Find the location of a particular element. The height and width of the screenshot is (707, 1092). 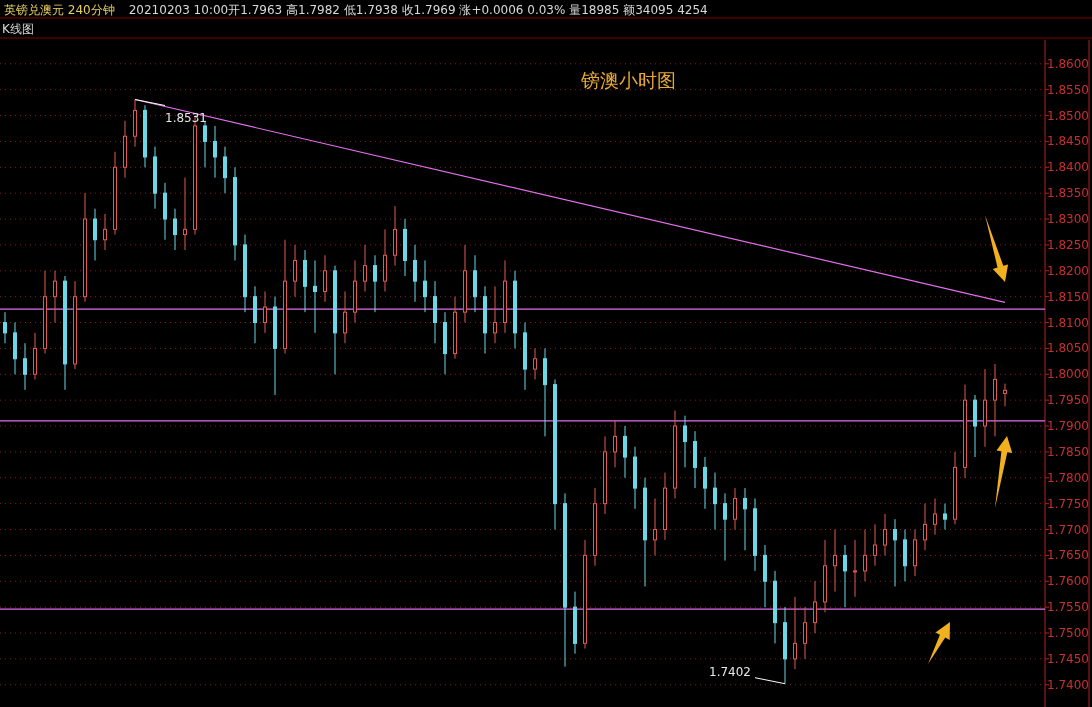

annotation: 1.7402 is located at coordinates (730, 671).